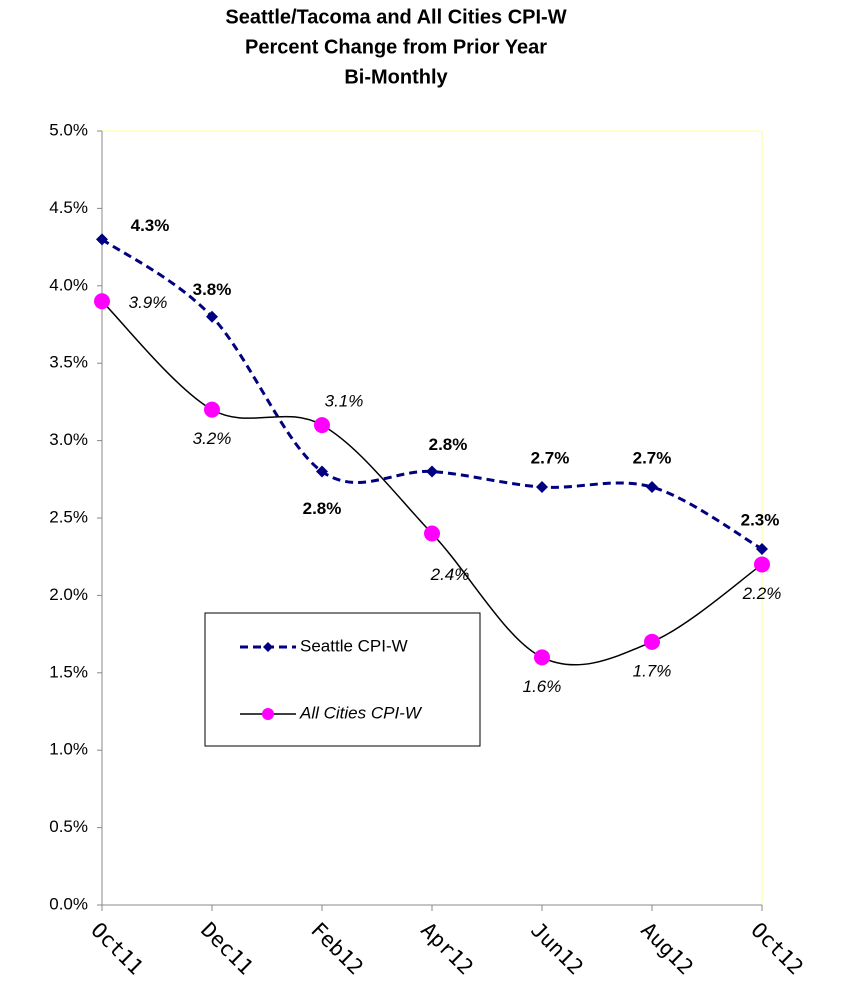 The height and width of the screenshot is (1003, 852). I want to click on y-tick-label: 3.0%, so click(68, 439).